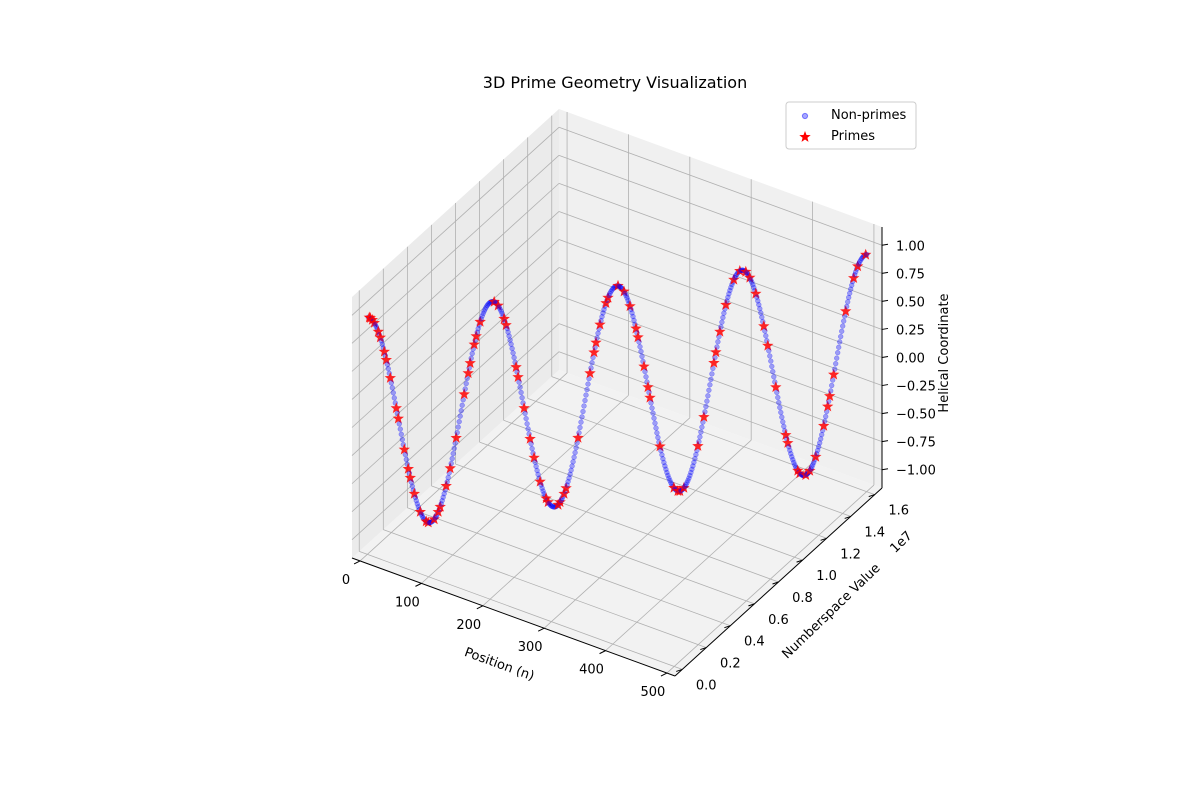  What do you see at coordinates (916, 443) in the screenshot?
I see `z-tick-label-1: −0.75` at bounding box center [916, 443].